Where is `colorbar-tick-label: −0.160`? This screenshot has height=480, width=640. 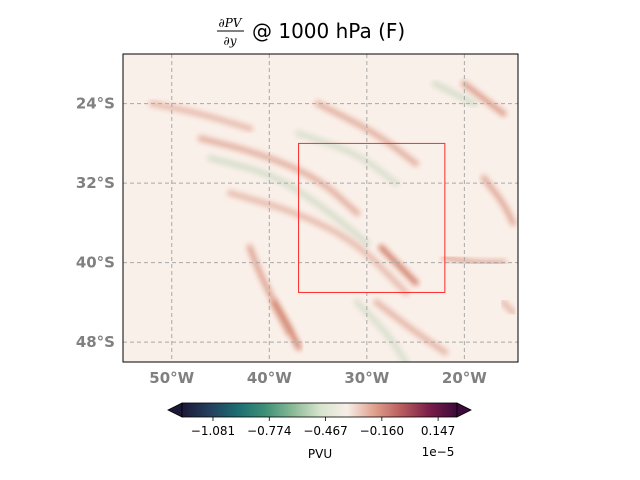 colorbar-tick-label: −0.160 is located at coordinates (382, 431).